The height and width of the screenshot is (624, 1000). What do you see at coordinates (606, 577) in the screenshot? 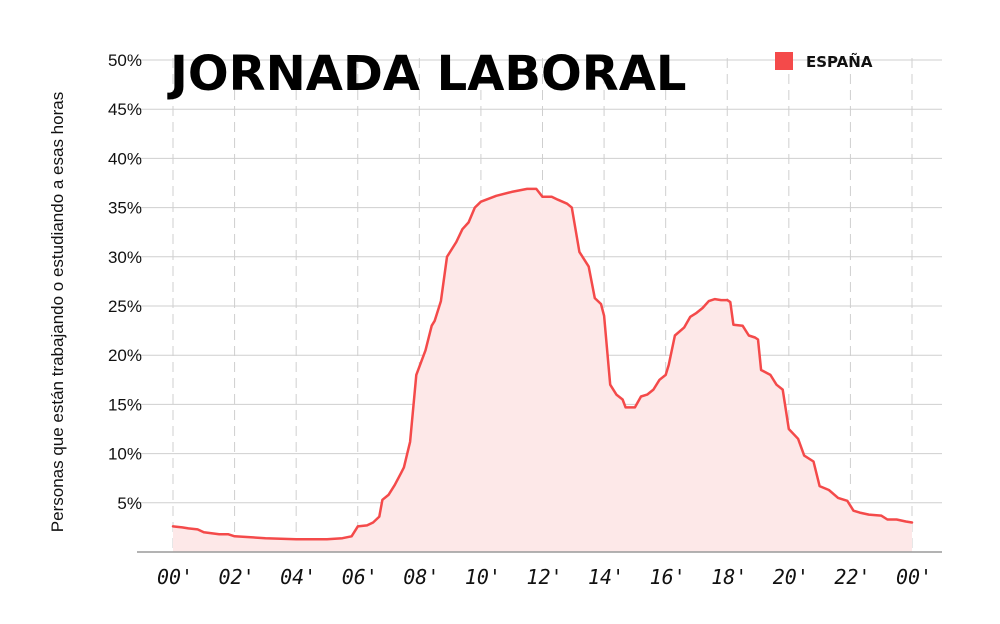
I see `x-tick-label-7: 14'` at bounding box center [606, 577].